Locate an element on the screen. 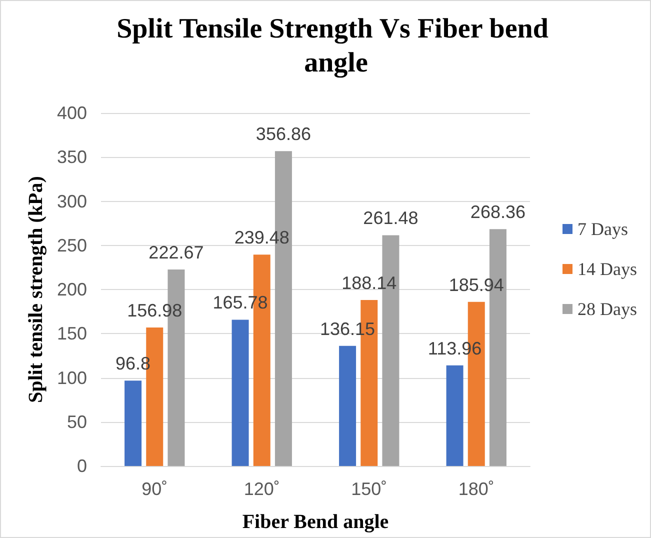 Image resolution: width=651 pixels, height=538 pixels. y-tick-label: 300 is located at coordinates (71, 201).